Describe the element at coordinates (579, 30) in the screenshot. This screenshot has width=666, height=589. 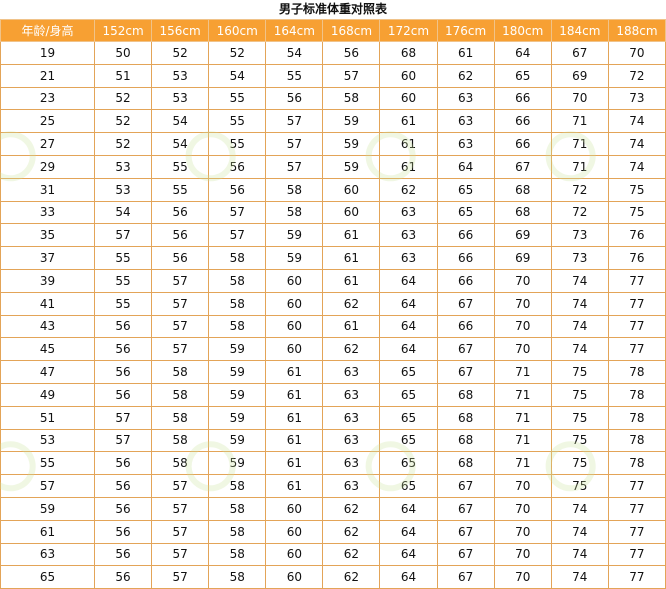
I see `column-header-height: 184cm` at that location.